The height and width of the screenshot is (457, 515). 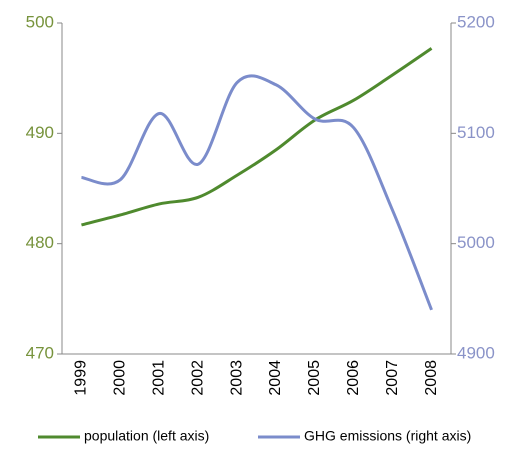 I want to click on x-tick-label: 2006, so click(x=353, y=378).